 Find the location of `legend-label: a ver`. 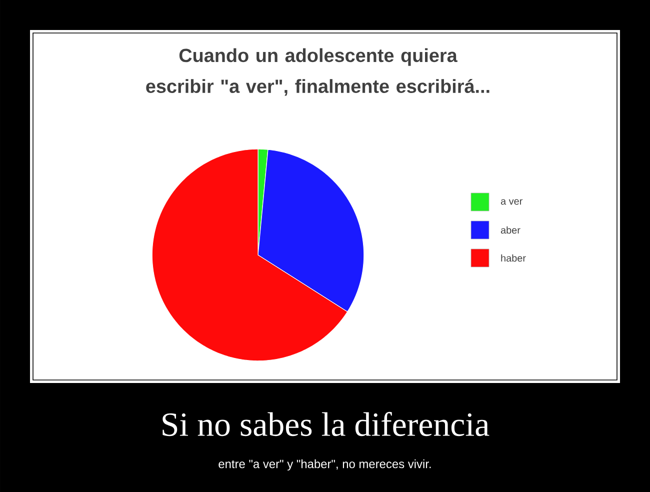

legend-label: a ver is located at coordinates (511, 202).